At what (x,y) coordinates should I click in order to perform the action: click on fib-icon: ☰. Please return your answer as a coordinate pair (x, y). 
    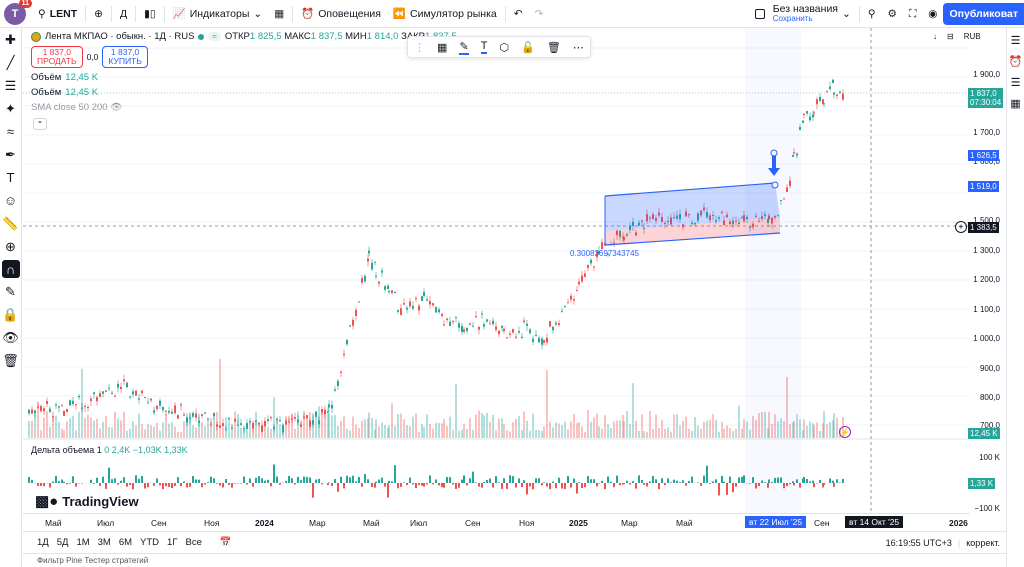
    Looking at the image, I should click on (10, 85).